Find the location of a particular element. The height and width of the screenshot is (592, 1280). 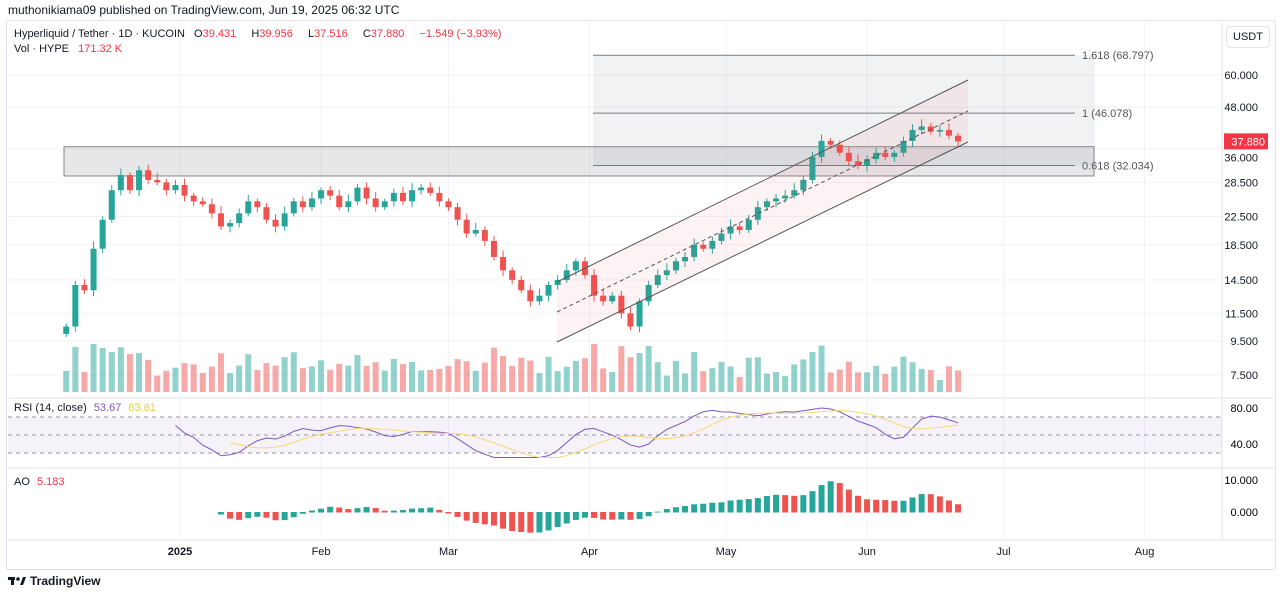

tradingview-logo: TradingView is located at coordinates (54, 581).